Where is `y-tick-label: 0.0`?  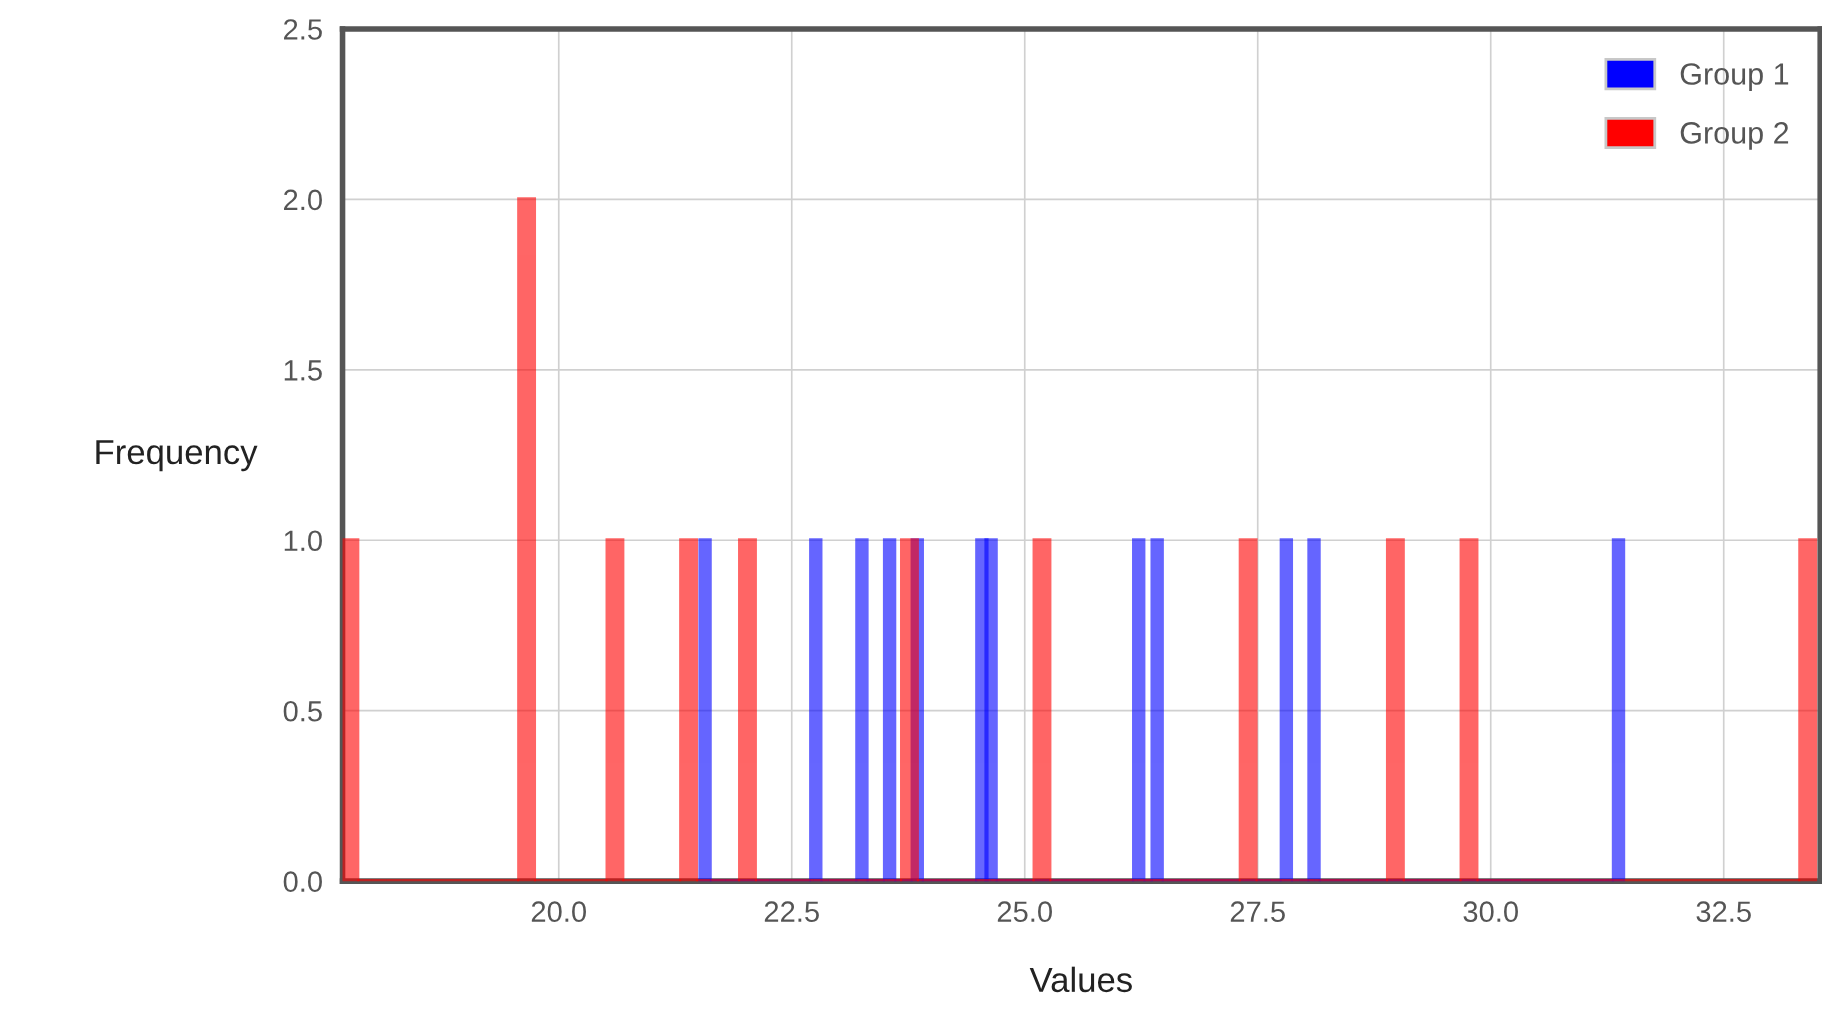 y-tick-label: 0.0 is located at coordinates (302, 881).